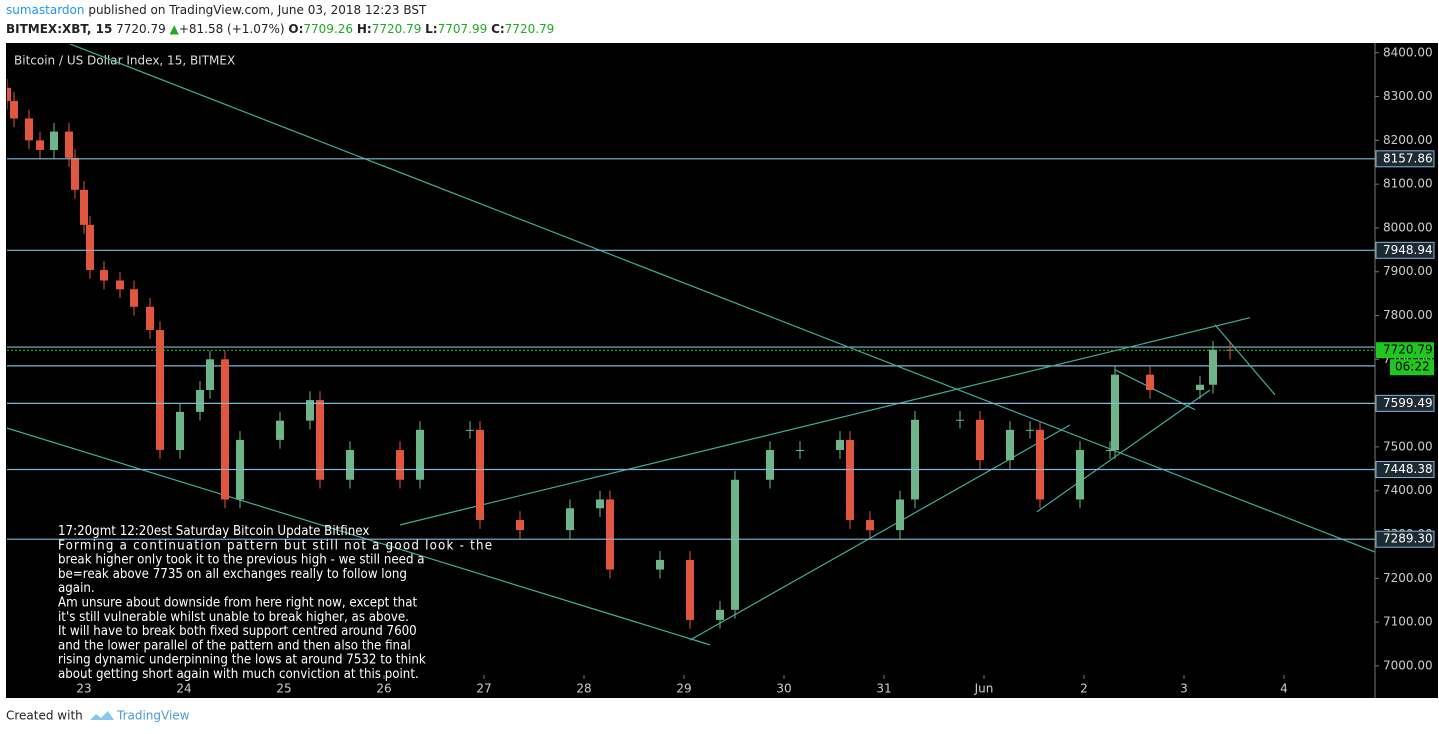 The height and width of the screenshot is (734, 1439). Describe the element at coordinates (1408, 350) in the screenshot. I see `last-price-label: 7720.79` at that location.